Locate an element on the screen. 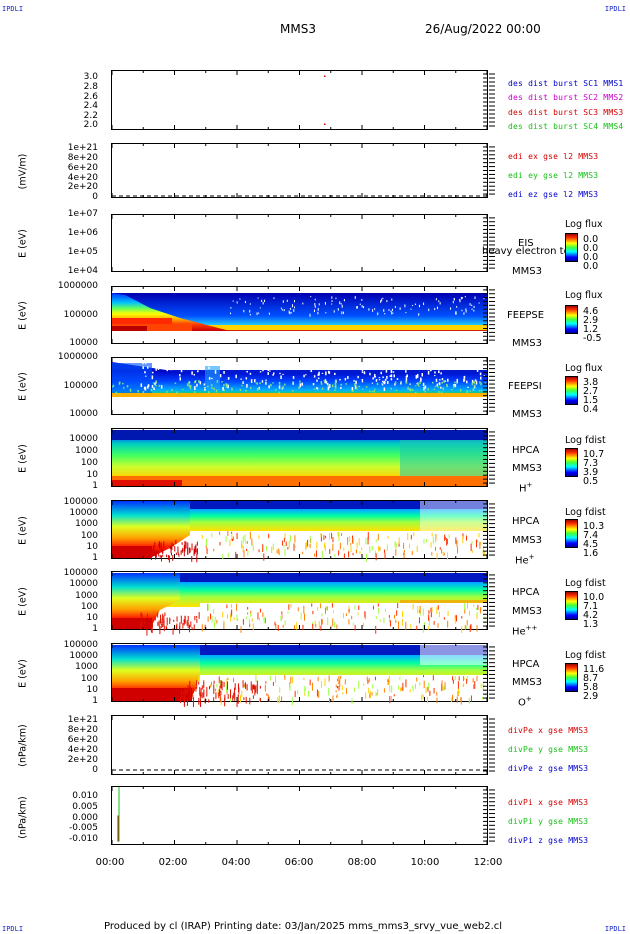  y-tick: 1 is located at coordinates (95, 558).